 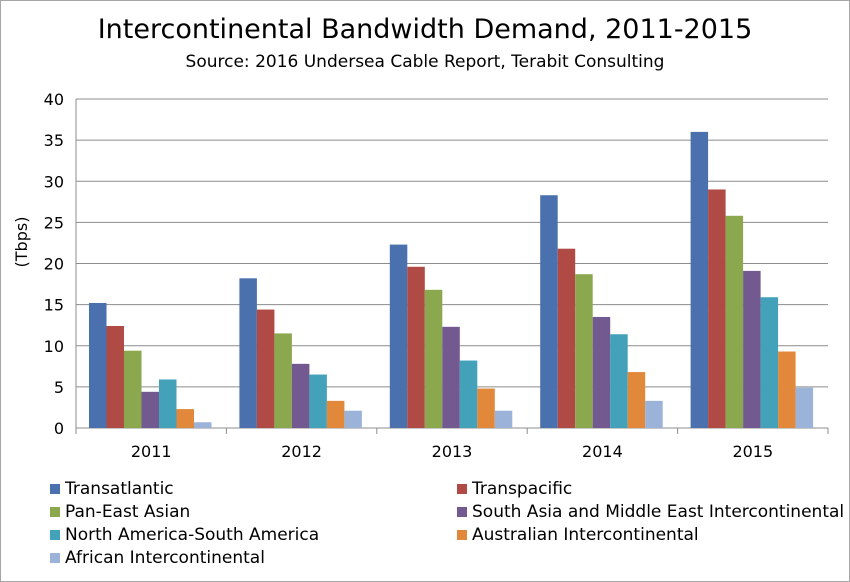 What do you see at coordinates (452, 451) in the screenshot?
I see `x-tick-label: 2013` at bounding box center [452, 451].